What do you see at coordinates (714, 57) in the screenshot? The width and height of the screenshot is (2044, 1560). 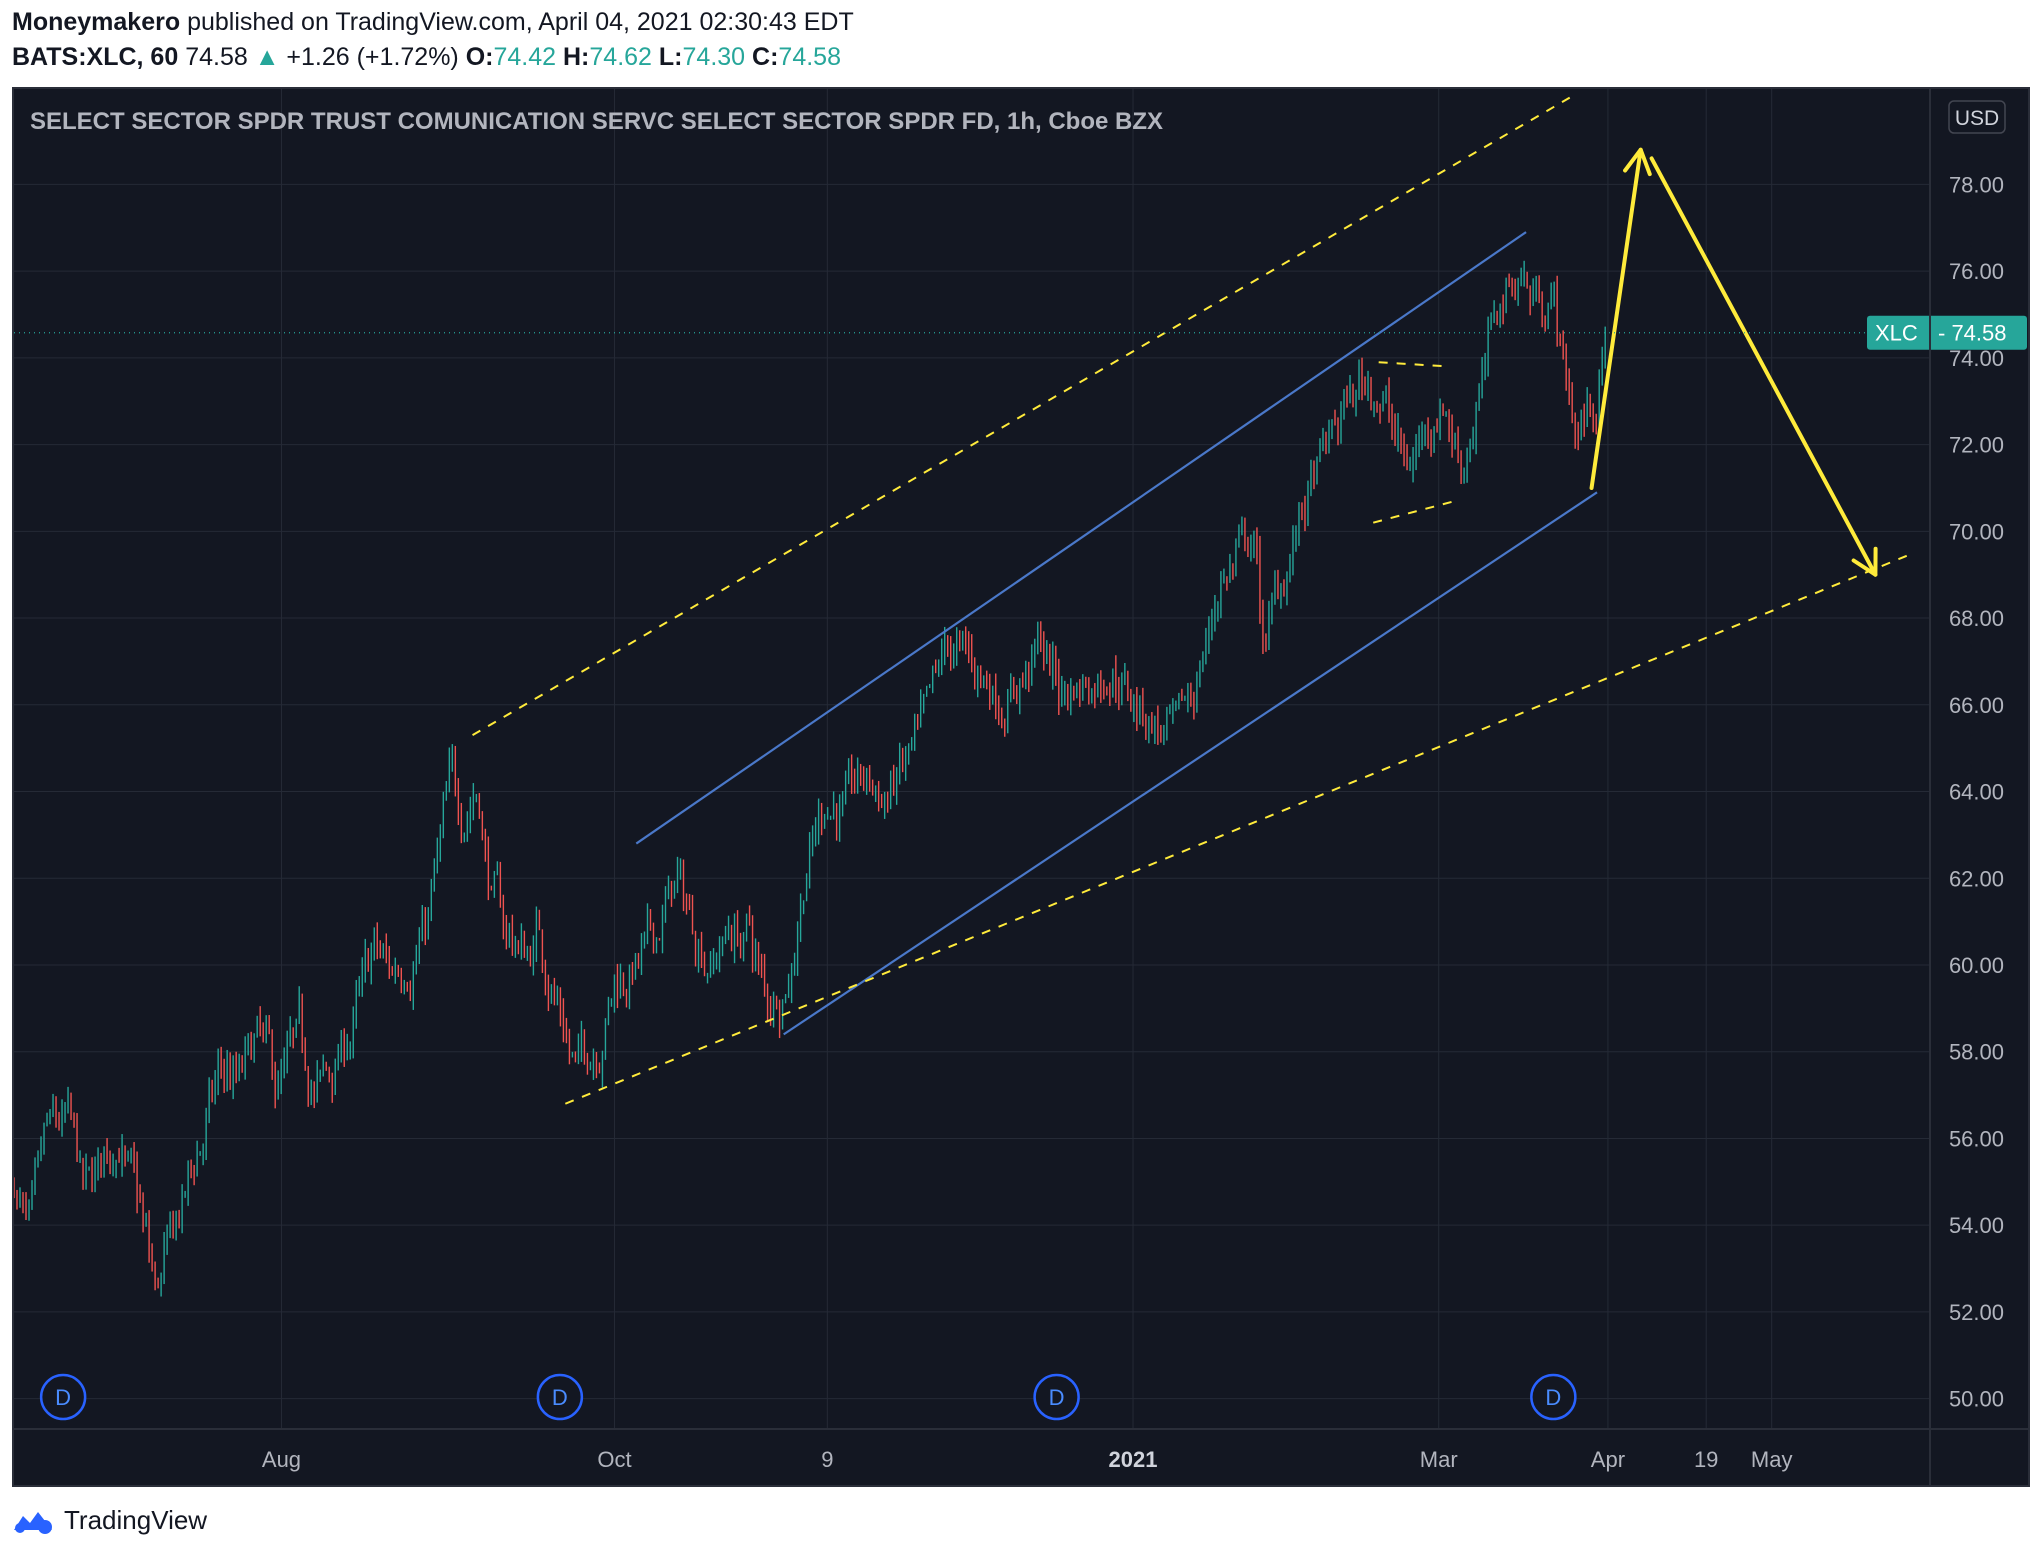 I see `low-value: 74.30` at bounding box center [714, 57].